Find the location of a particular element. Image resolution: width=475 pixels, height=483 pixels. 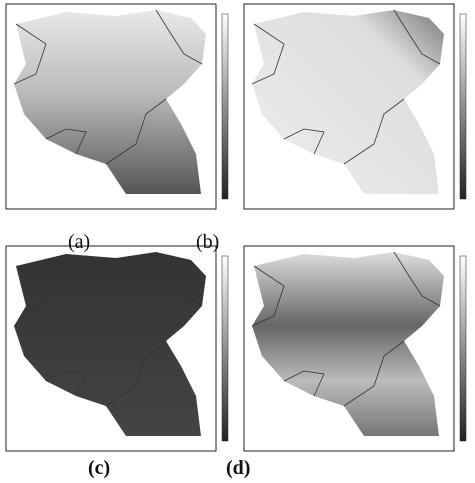

panel-label: (c) is located at coordinates (99, 468).